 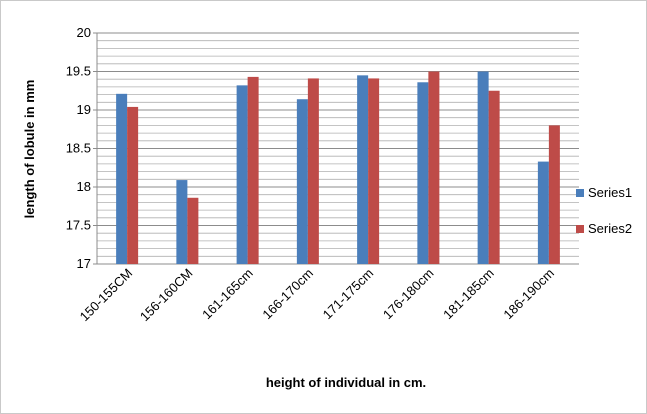 What do you see at coordinates (84, 186) in the screenshot?
I see `y-tick-label: 18` at bounding box center [84, 186].